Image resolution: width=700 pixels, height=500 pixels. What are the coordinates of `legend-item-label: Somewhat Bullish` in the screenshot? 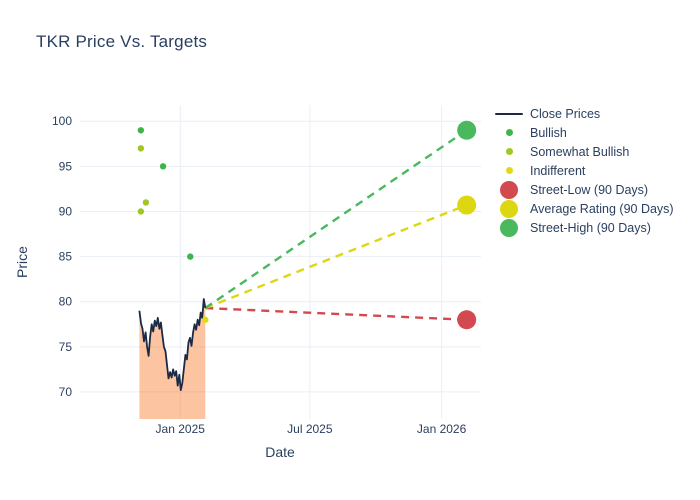 It's located at (580, 151).